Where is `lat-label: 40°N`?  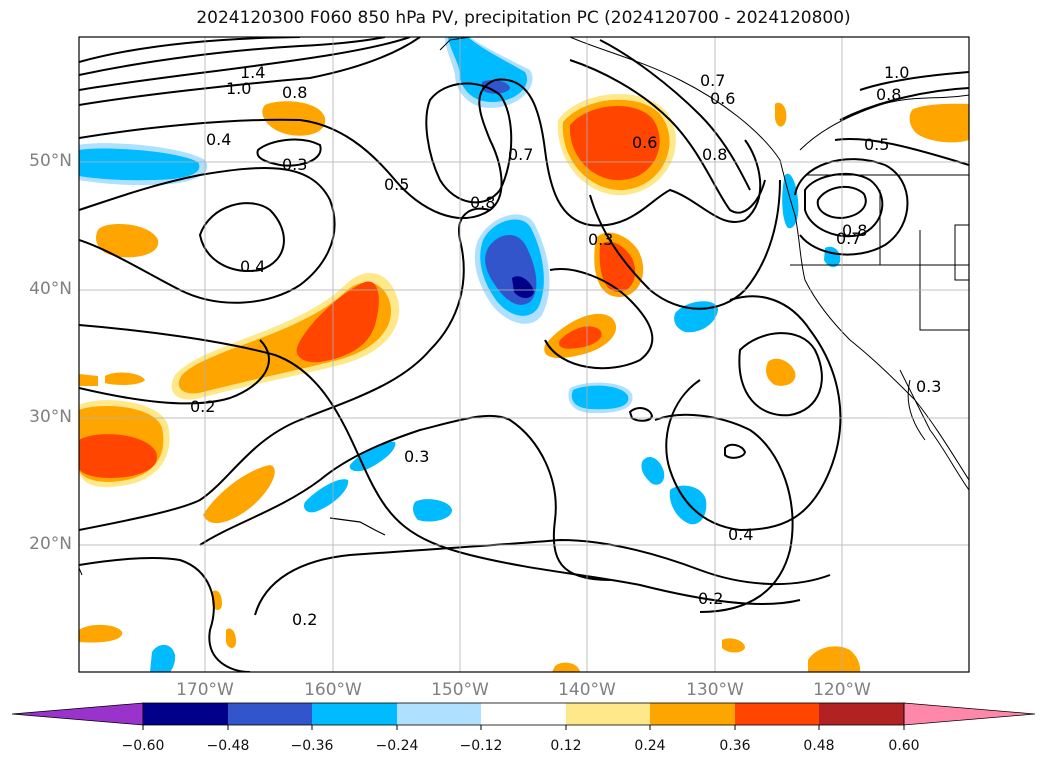 lat-label: 40°N is located at coordinates (50, 289).